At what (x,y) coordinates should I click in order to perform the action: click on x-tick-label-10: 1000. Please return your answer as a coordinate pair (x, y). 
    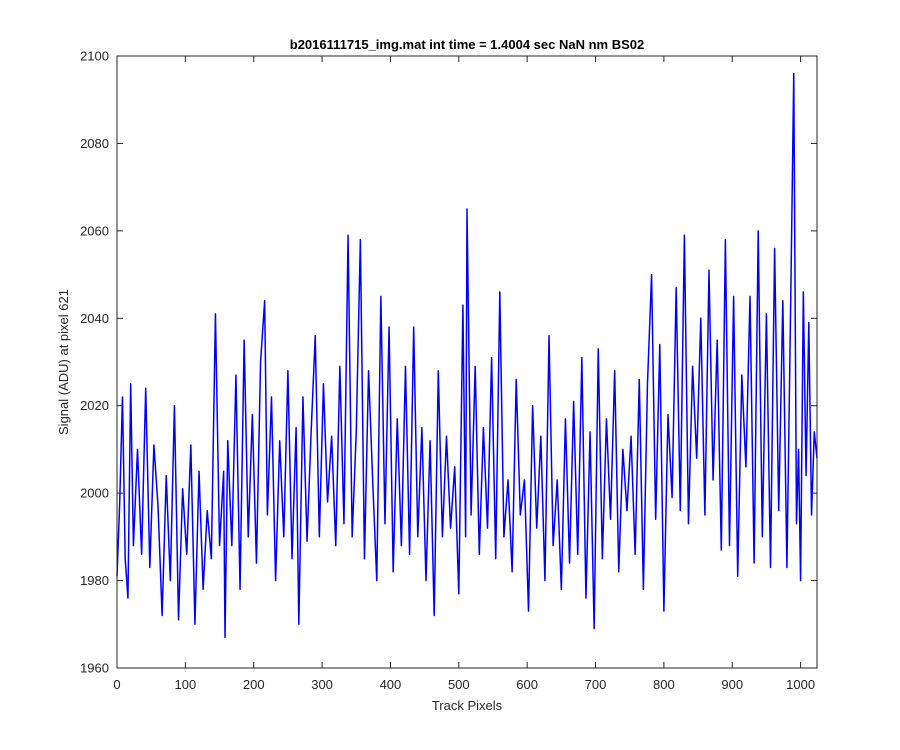
    Looking at the image, I should click on (800, 684).